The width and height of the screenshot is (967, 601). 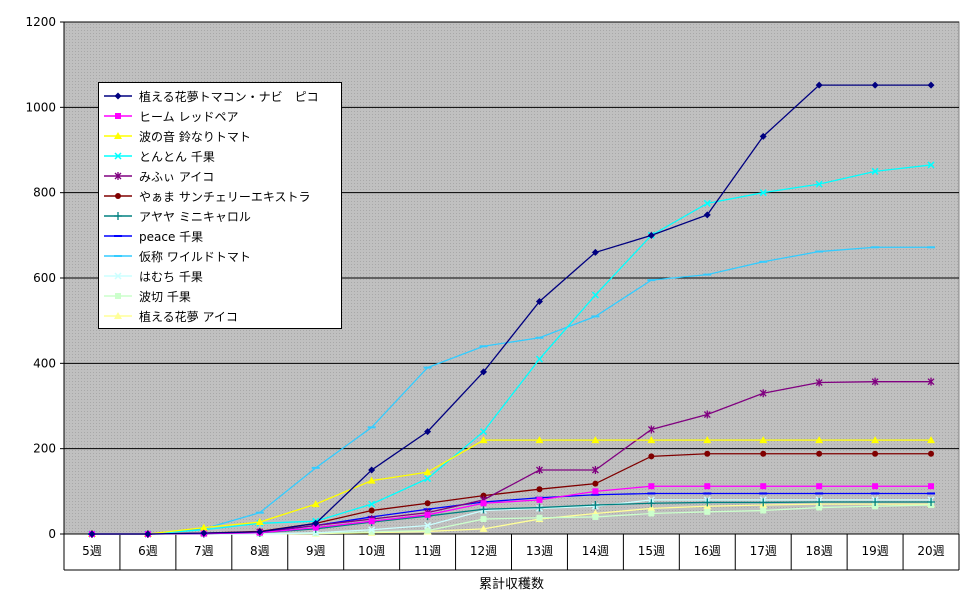 What do you see at coordinates (177, 156) in the screenshot?
I see `legend-label: とんとん 千果` at bounding box center [177, 156].